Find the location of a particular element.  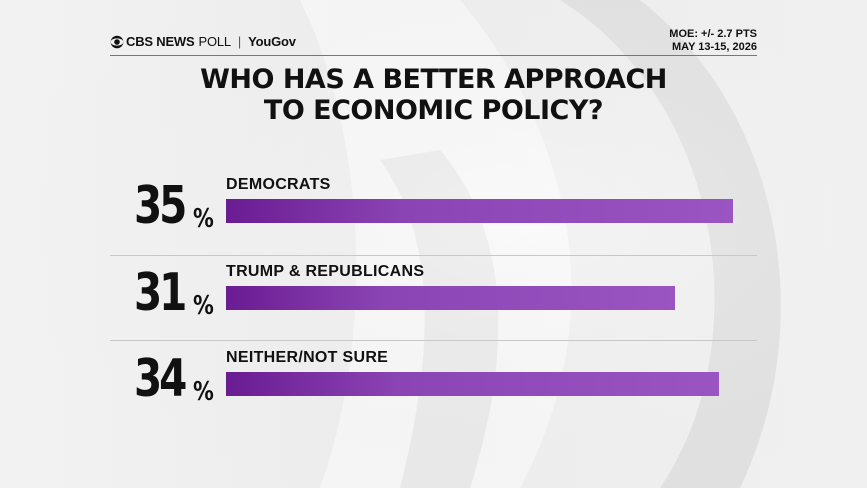

bar-trump-republicans is located at coordinates (450, 298).